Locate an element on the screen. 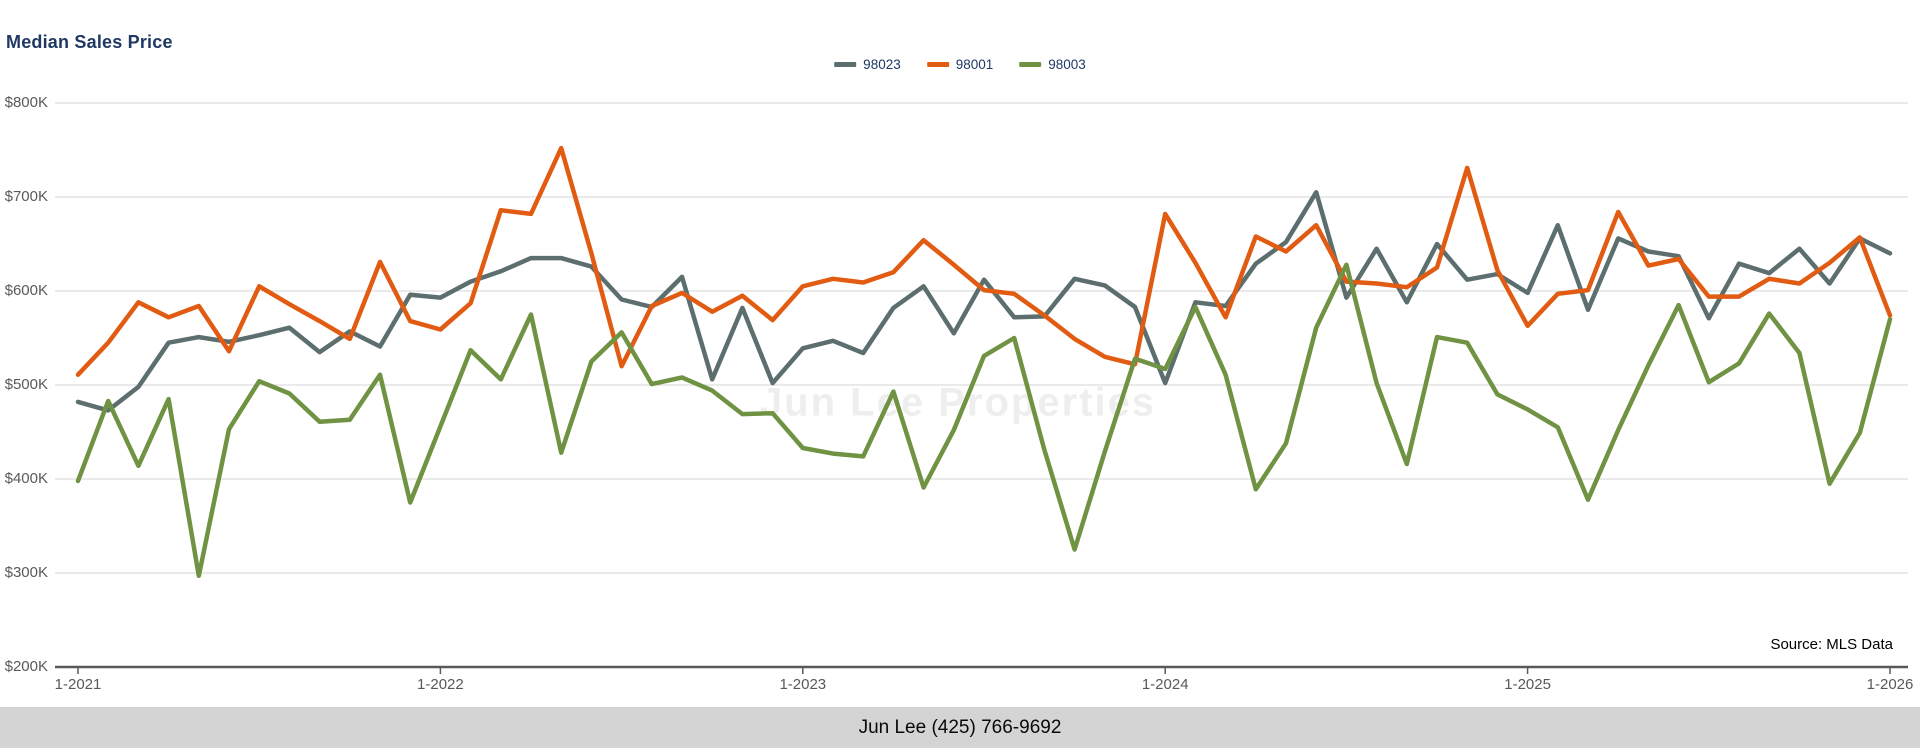 The height and width of the screenshot is (750, 1920). legend-label: 98023 is located at coordinates (882, 64).